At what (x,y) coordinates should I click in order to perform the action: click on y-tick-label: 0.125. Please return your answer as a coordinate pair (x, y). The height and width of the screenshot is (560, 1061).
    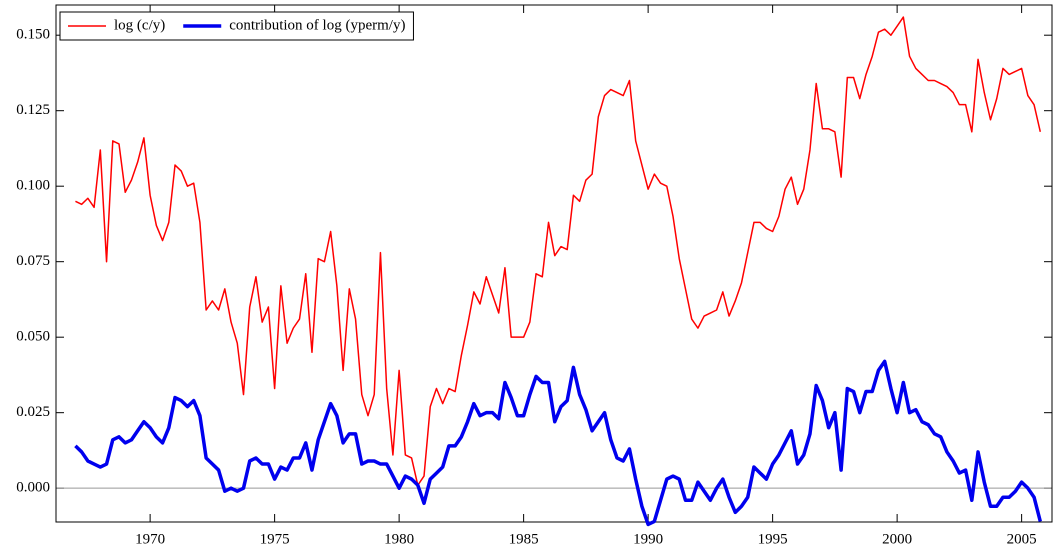
    Looking at the image, I should click on (33, 110).